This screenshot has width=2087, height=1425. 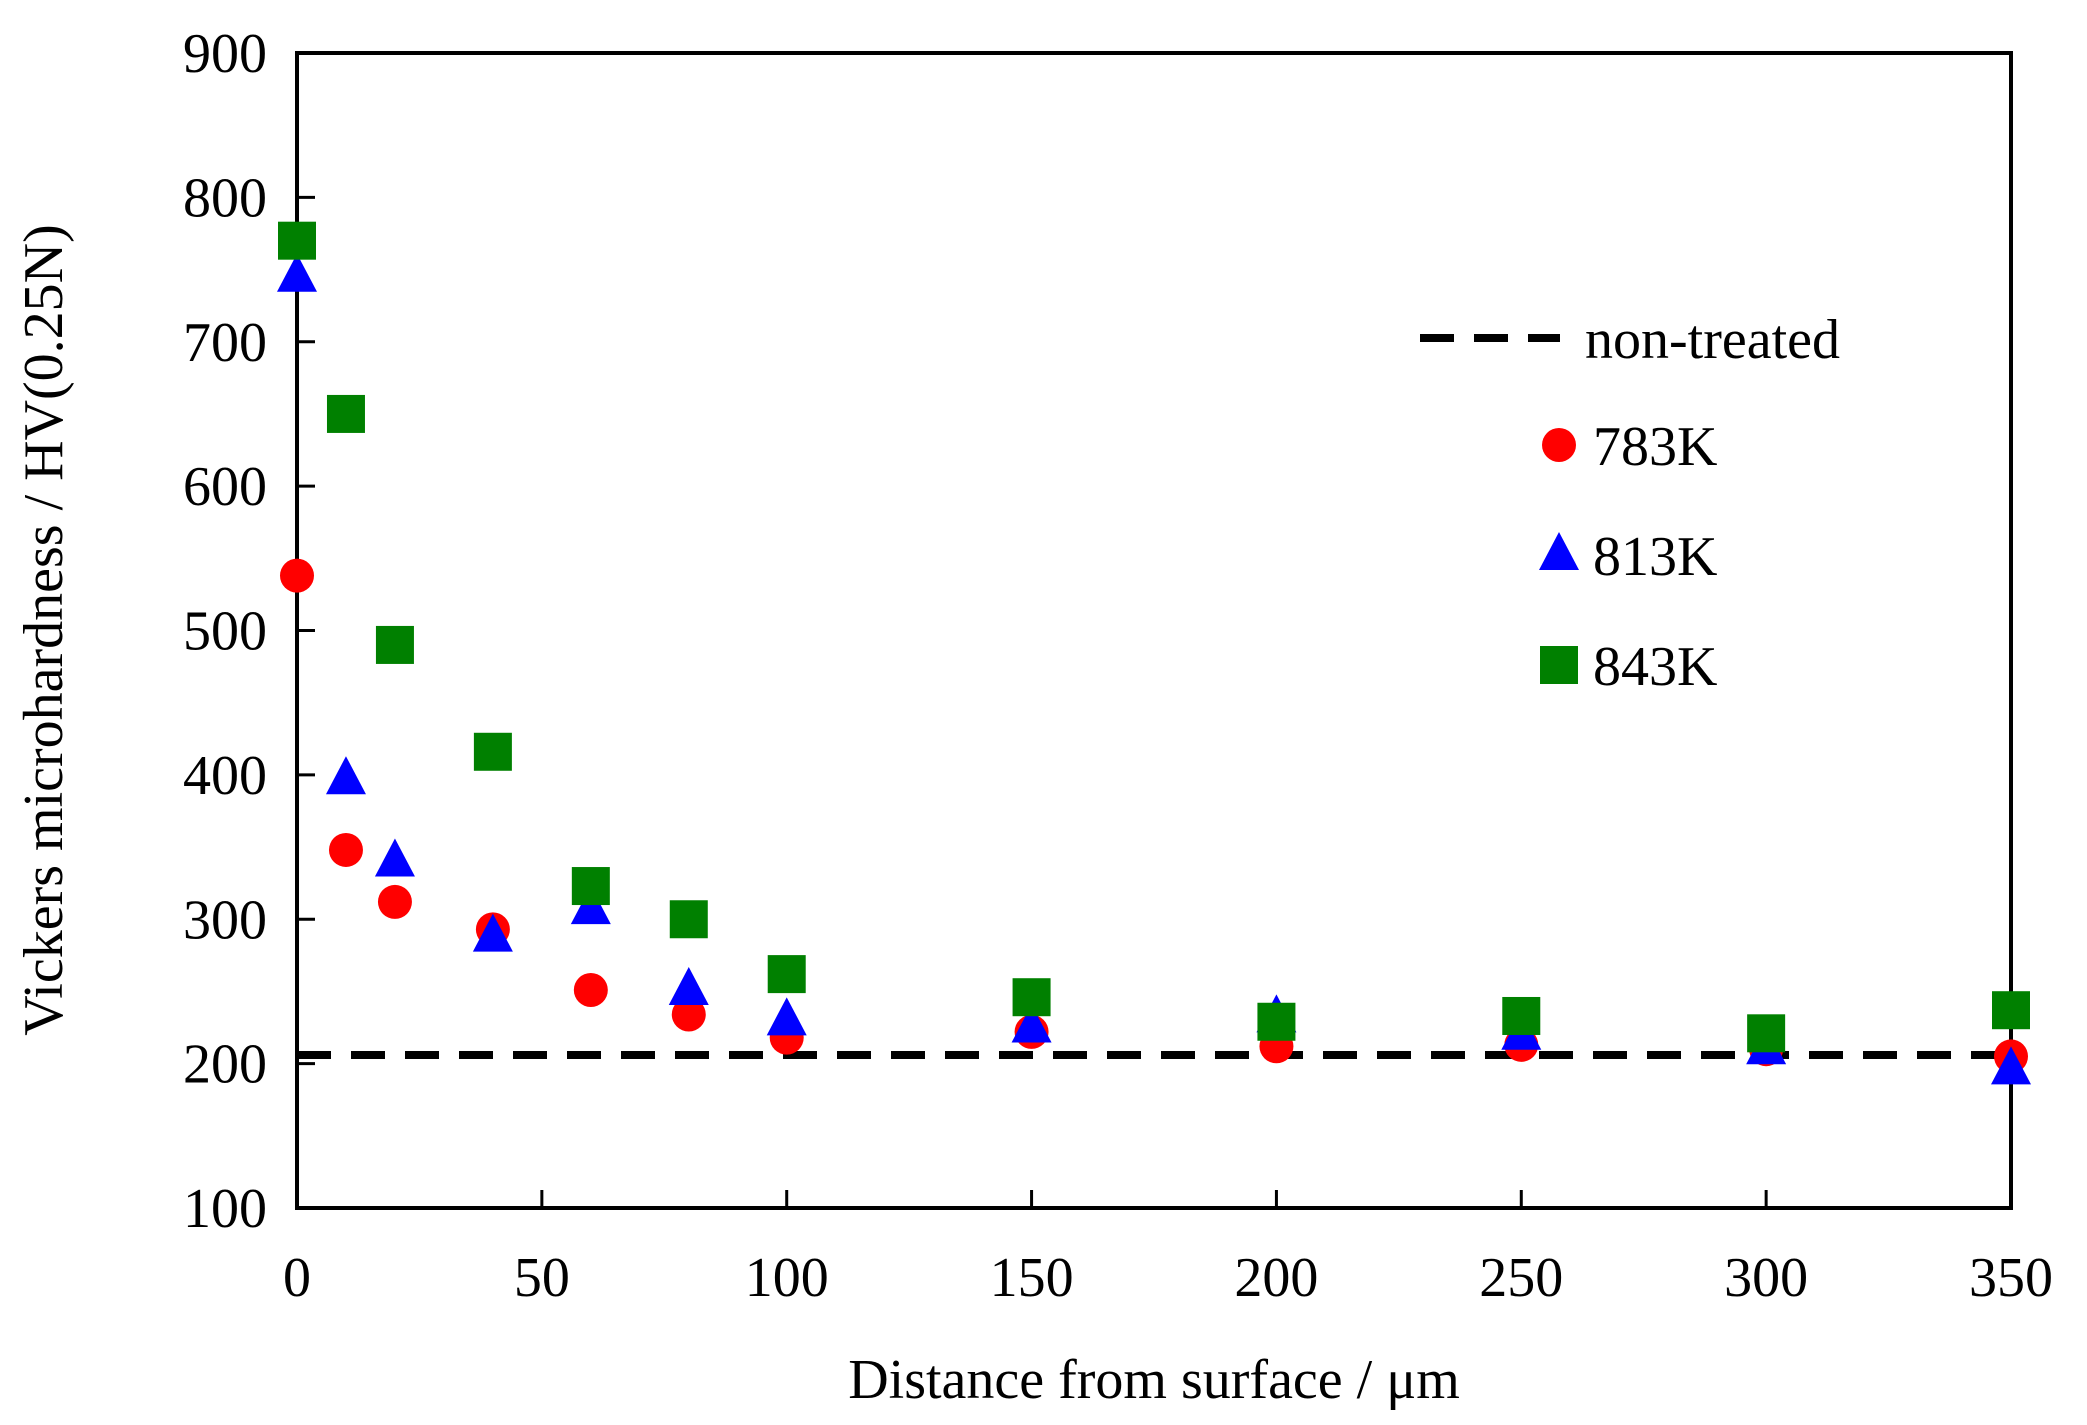 I want to click on y-tick-label: 700, so click(x=225, y=343).